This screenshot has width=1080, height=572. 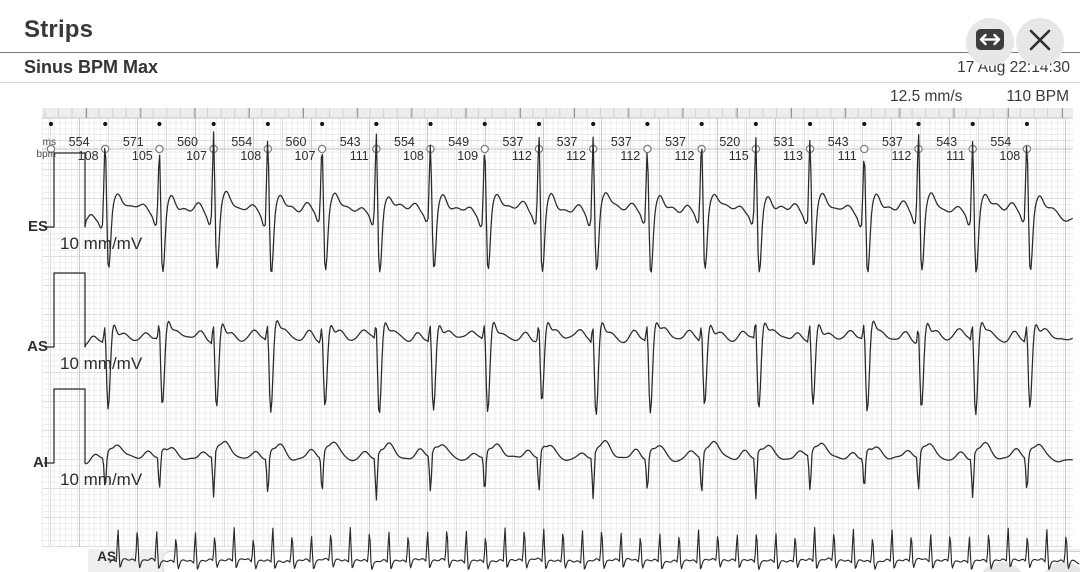 I want to click on strip-settings: 12.5 mm/s 110 BPM, so click(x=979, y=97).